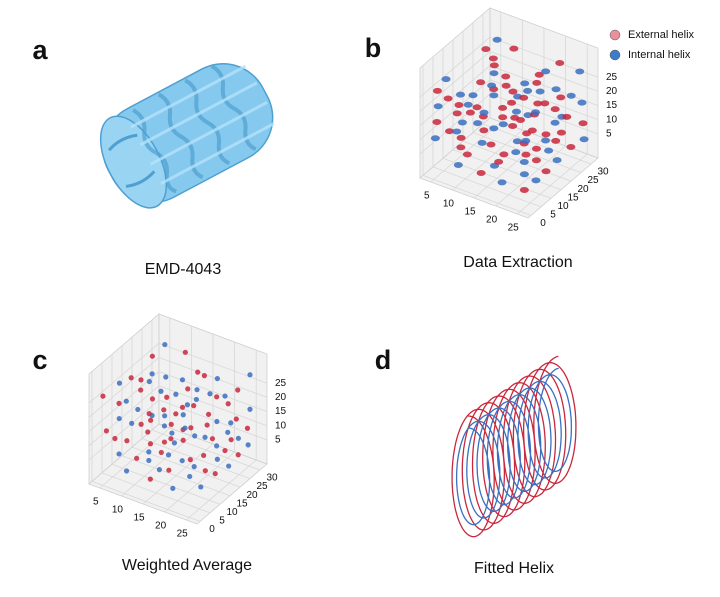 The image size is (720, 597). What do you see at coordinates (553, 214) in the screenshot?
I see `y-tick-label: 5` at bounding box center [553, 214].